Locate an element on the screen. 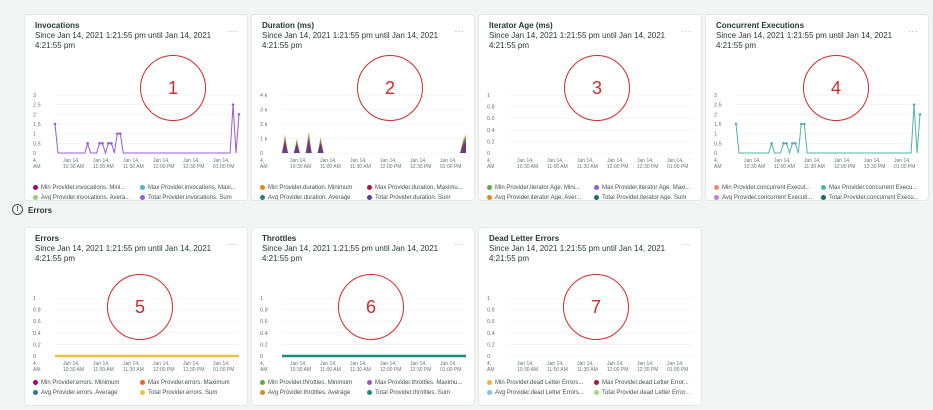 Image resolution: width=933 pixels, height=410 pixels. legend-item: Avg Provider.errors. Average is located at coordinates (86, 393).